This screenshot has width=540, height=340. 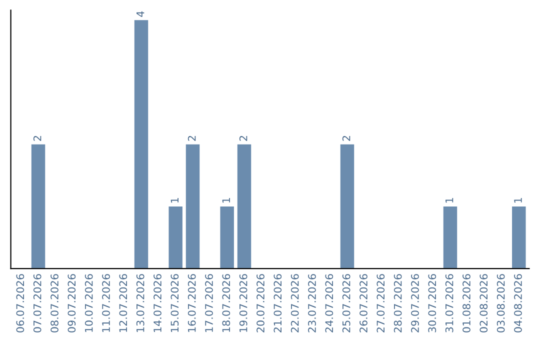 I want to click on x-tick-label: 19.07.2026, so click(x=243, y=303).